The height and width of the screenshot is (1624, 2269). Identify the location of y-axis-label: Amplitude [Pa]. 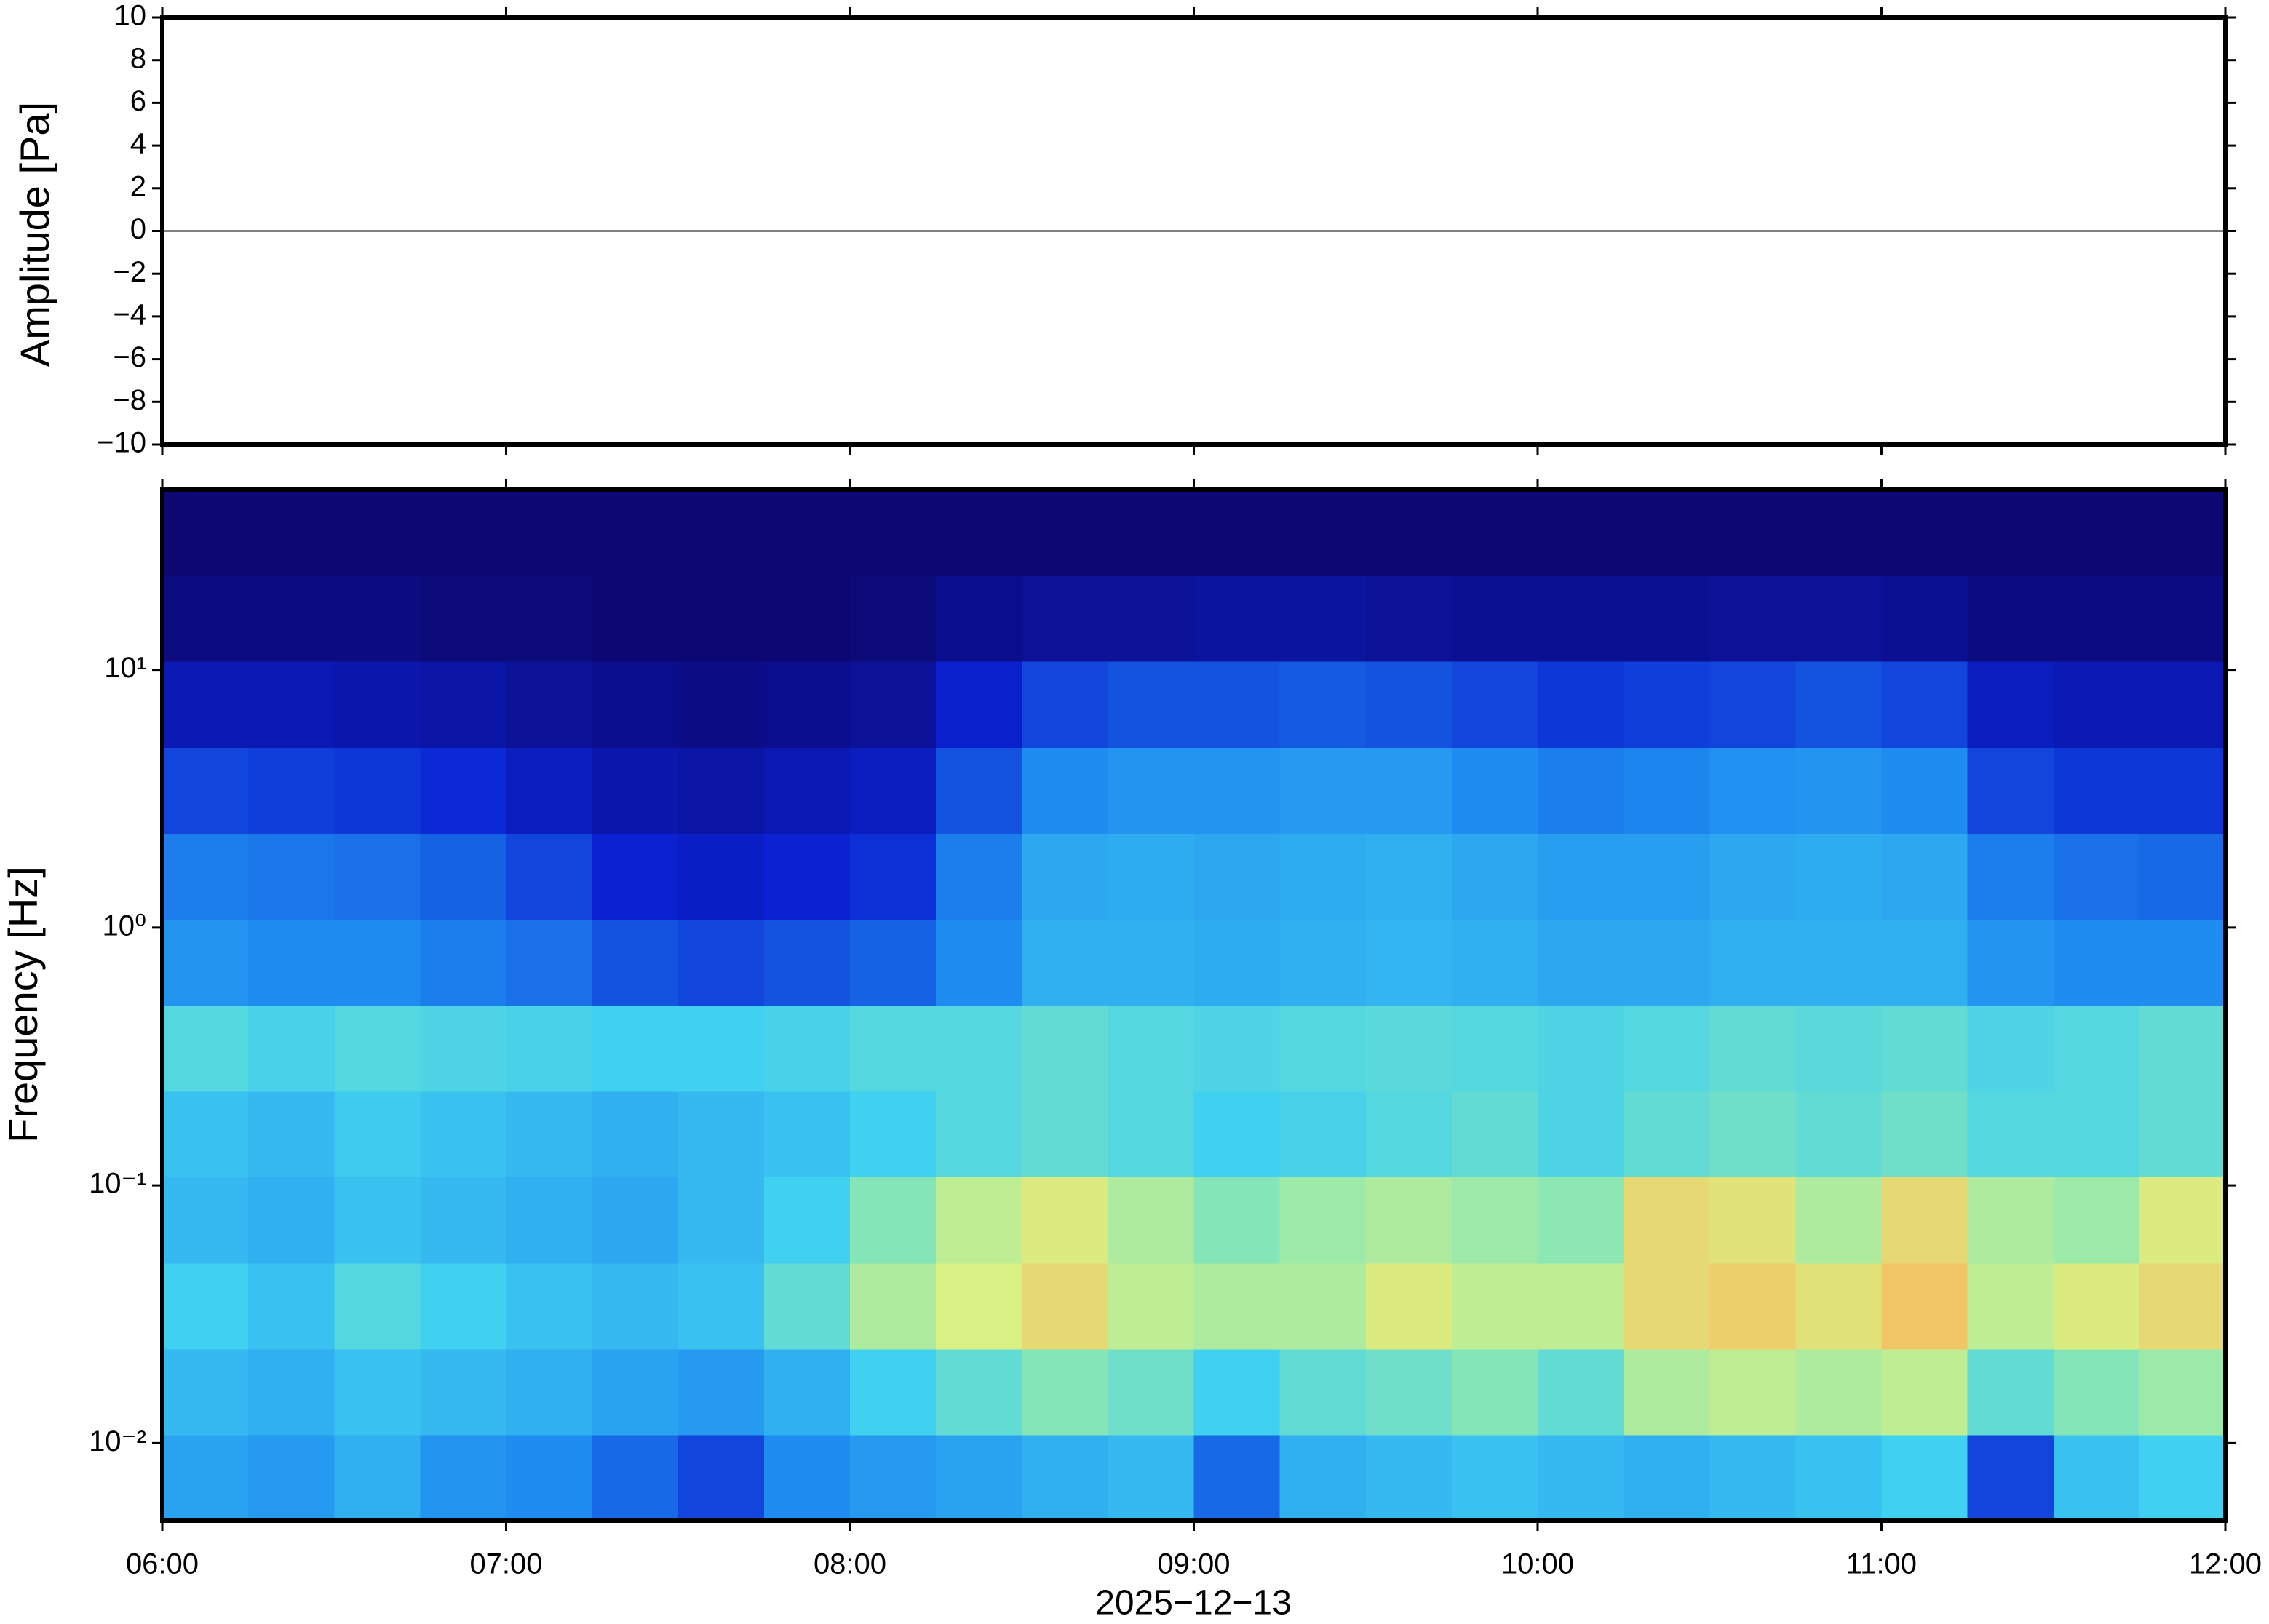
(34, 234).